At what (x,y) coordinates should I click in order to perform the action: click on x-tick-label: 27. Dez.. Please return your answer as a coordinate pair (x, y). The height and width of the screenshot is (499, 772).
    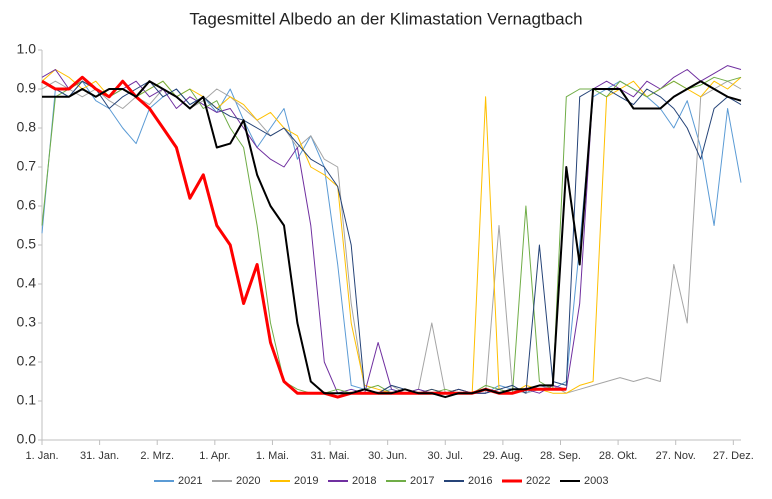
    Looking at the image, I should click on (733, 456).